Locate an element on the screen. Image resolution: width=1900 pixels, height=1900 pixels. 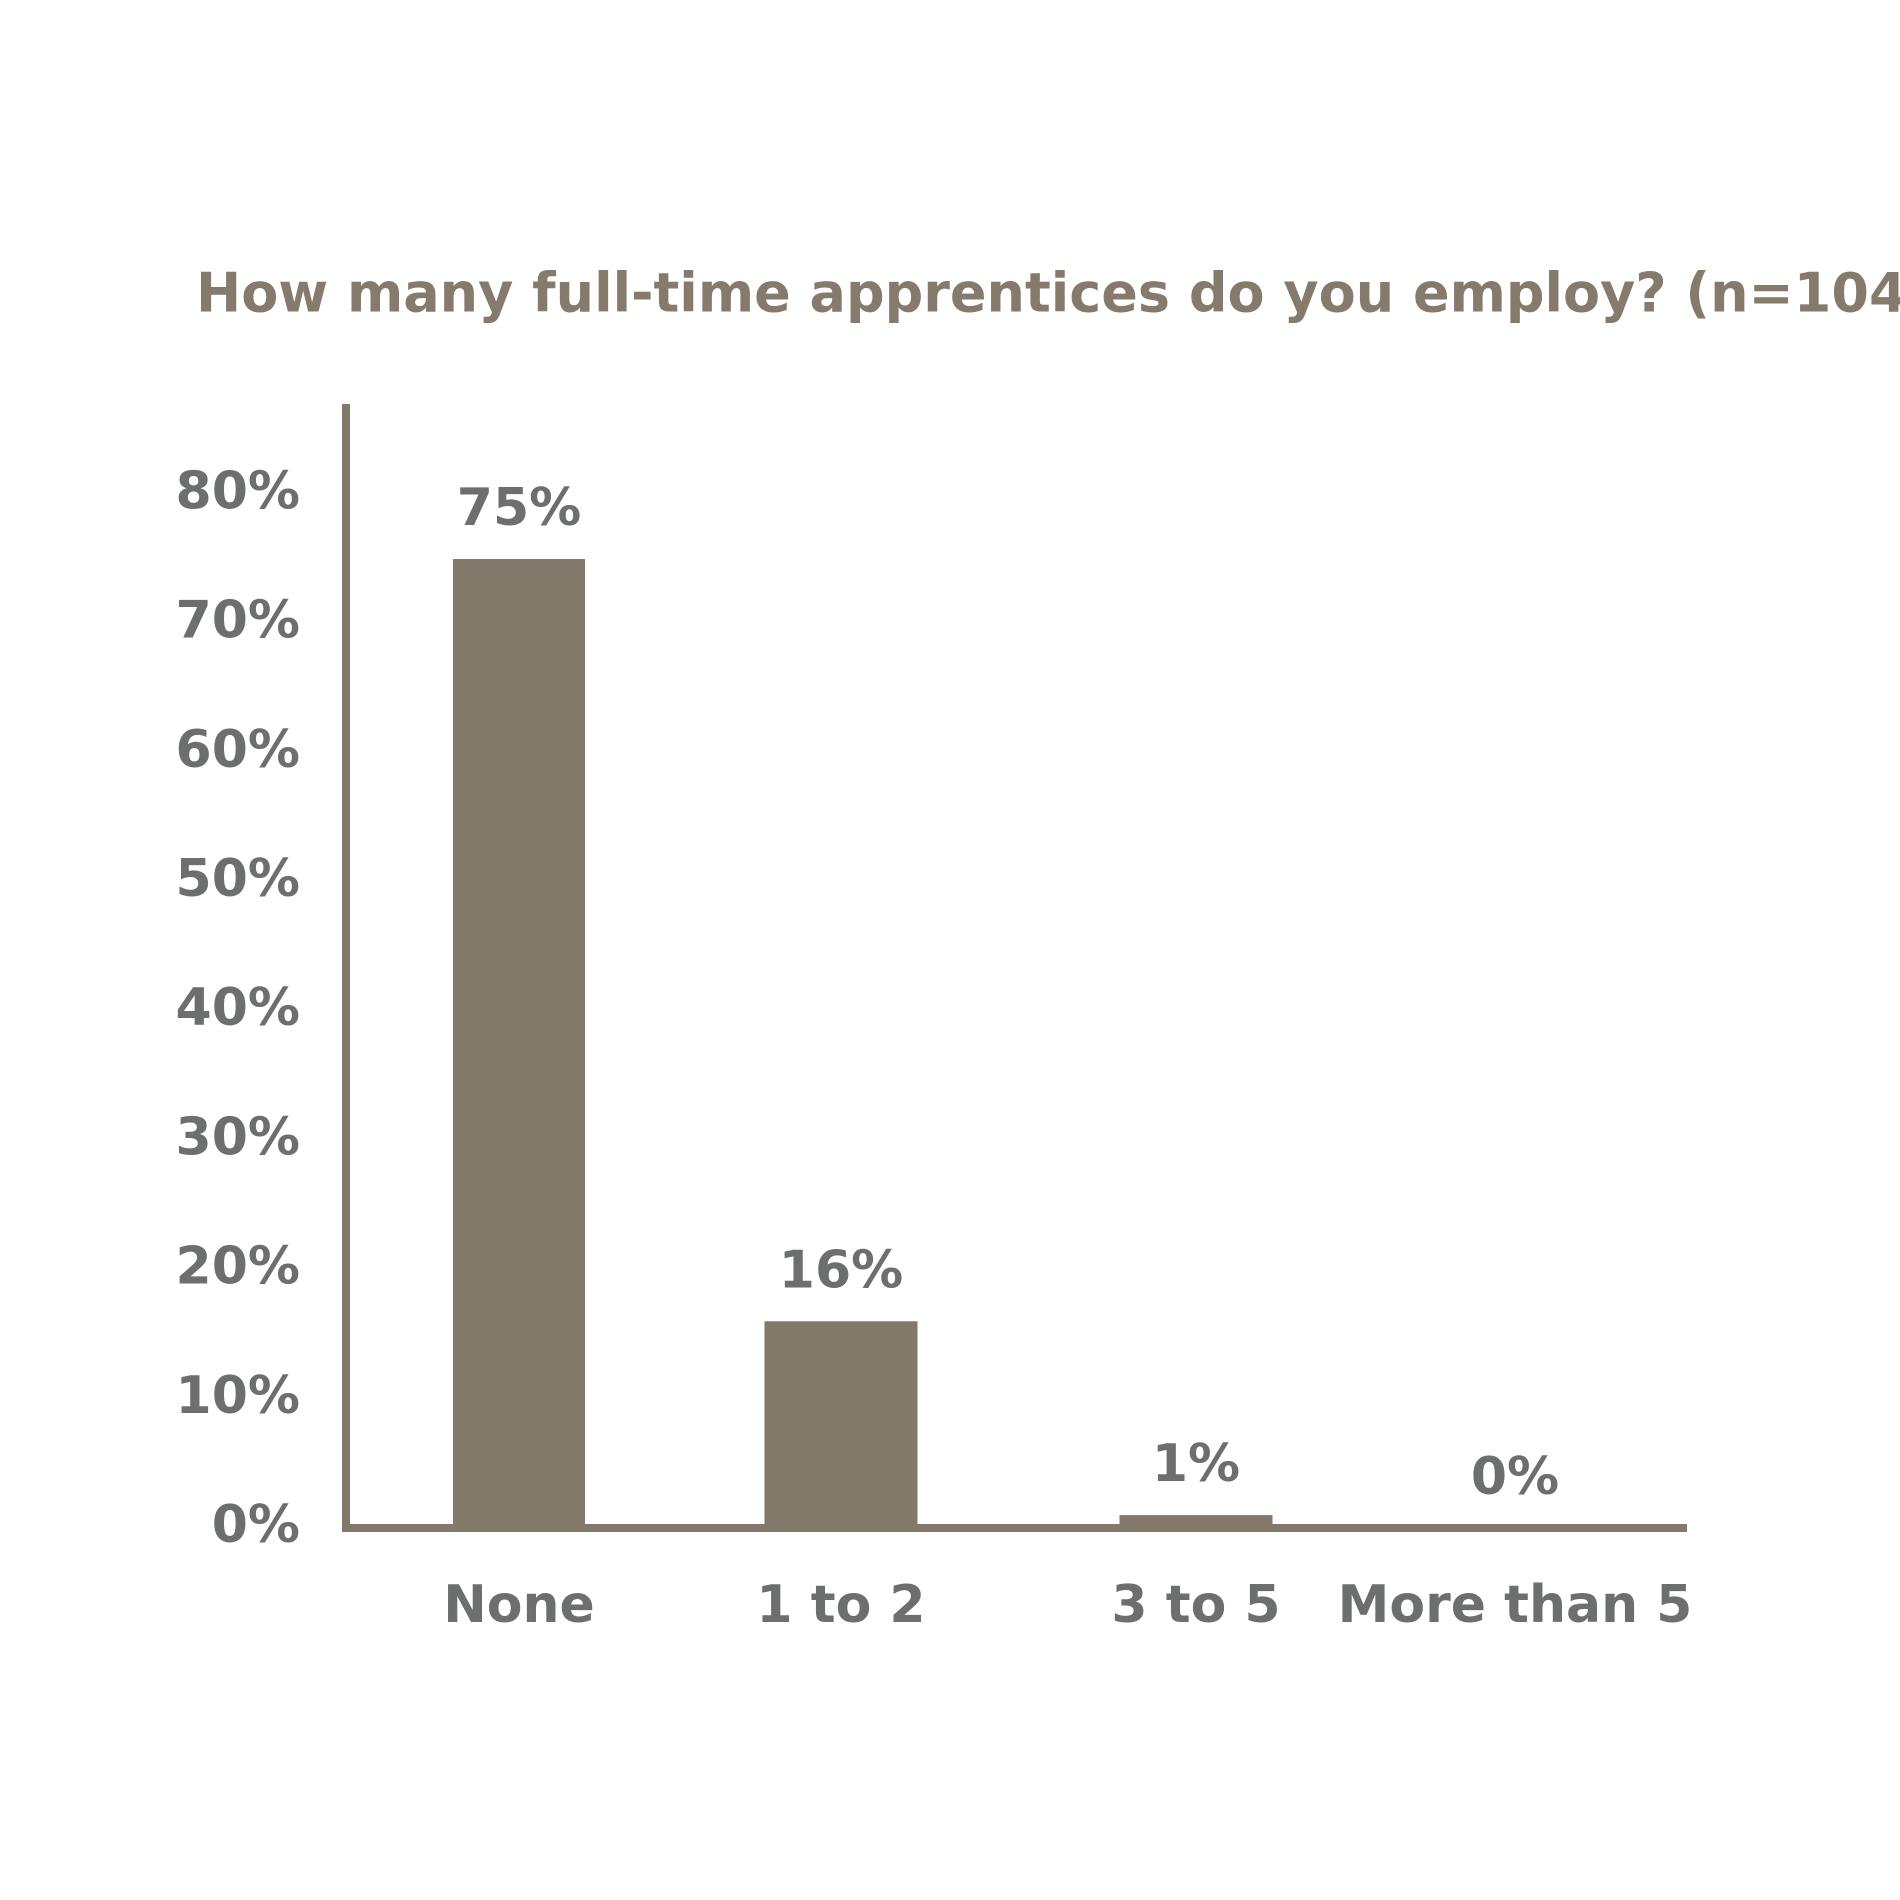
value-label: 0% is located at coordinates (1515, 1477).